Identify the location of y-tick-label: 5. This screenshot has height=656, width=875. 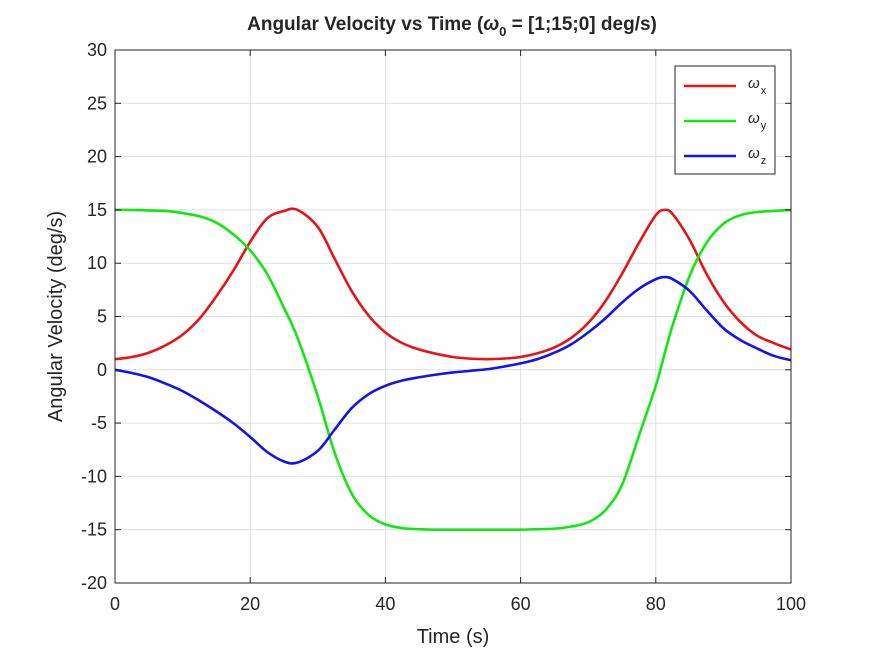
(102, 317).